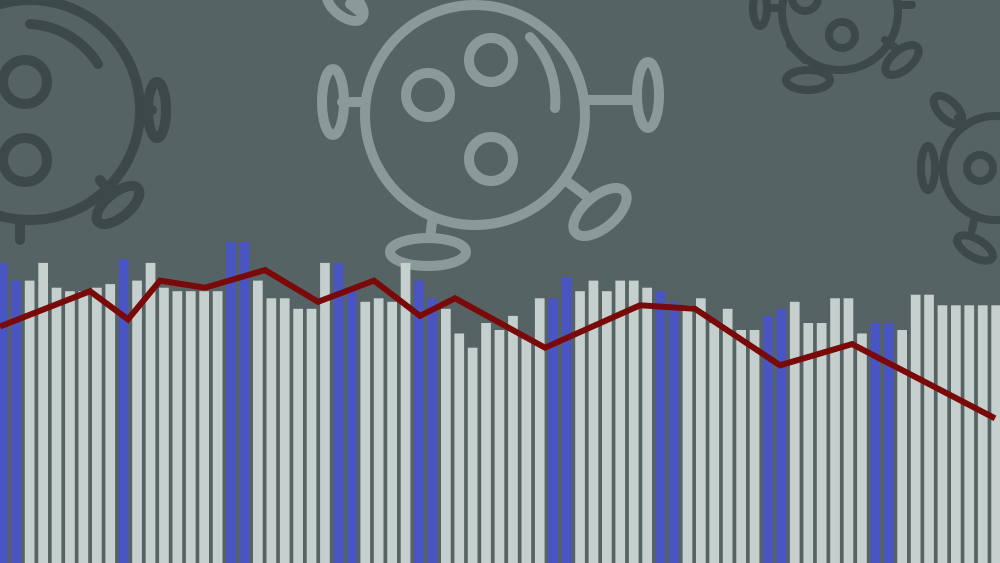 The height and width of the screenshot is (563, 1000). What do you see at coordinates (85, 122) in the screenshot?
I see `virus-icon-left` at bounding box center [85, 122].